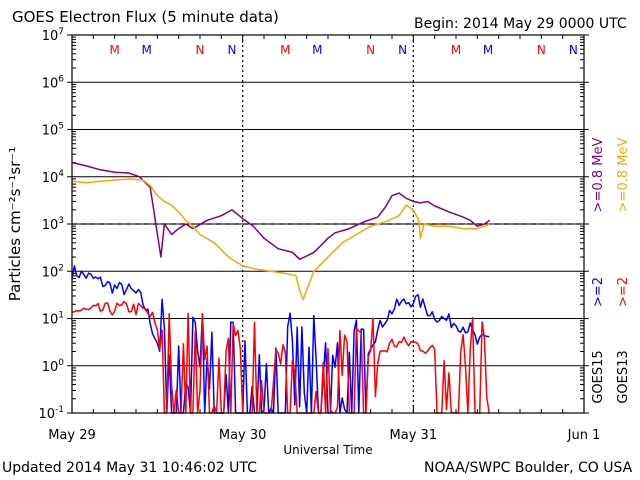 The width and height of the screenshot is (640, 480). What do you see at coordinates (51, 413) in the screenshot?
I see `y-tick-label: 10⁻¹` at bounding box center [51, 413].